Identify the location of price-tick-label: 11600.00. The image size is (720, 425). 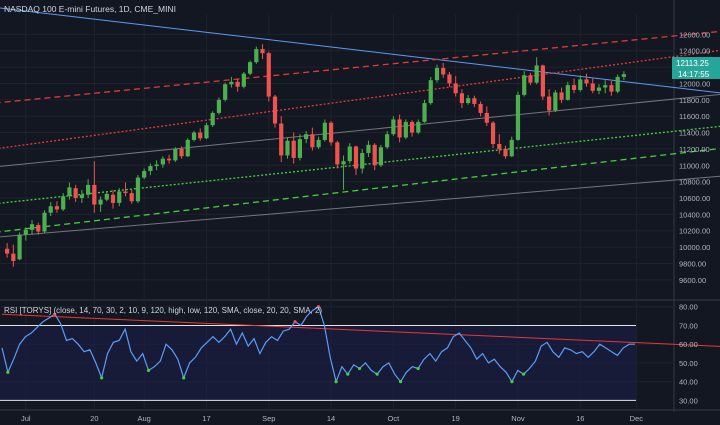
(694, 116).